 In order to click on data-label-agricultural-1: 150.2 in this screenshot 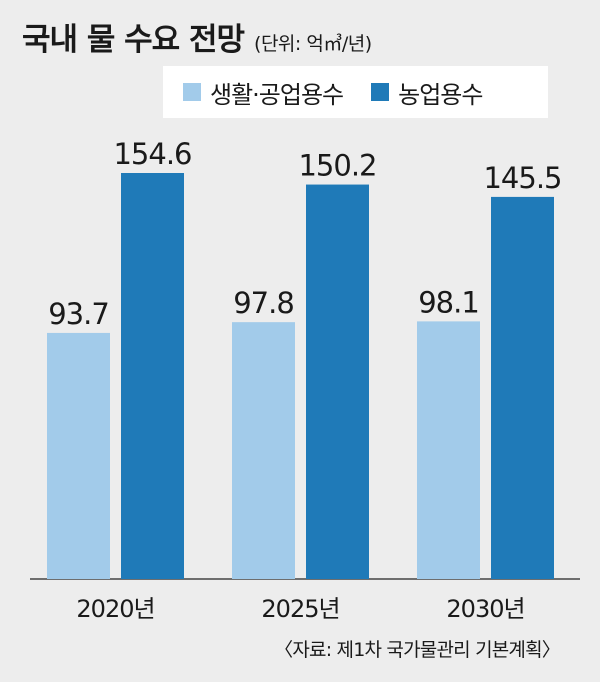, I will do `click(337, 166)`.